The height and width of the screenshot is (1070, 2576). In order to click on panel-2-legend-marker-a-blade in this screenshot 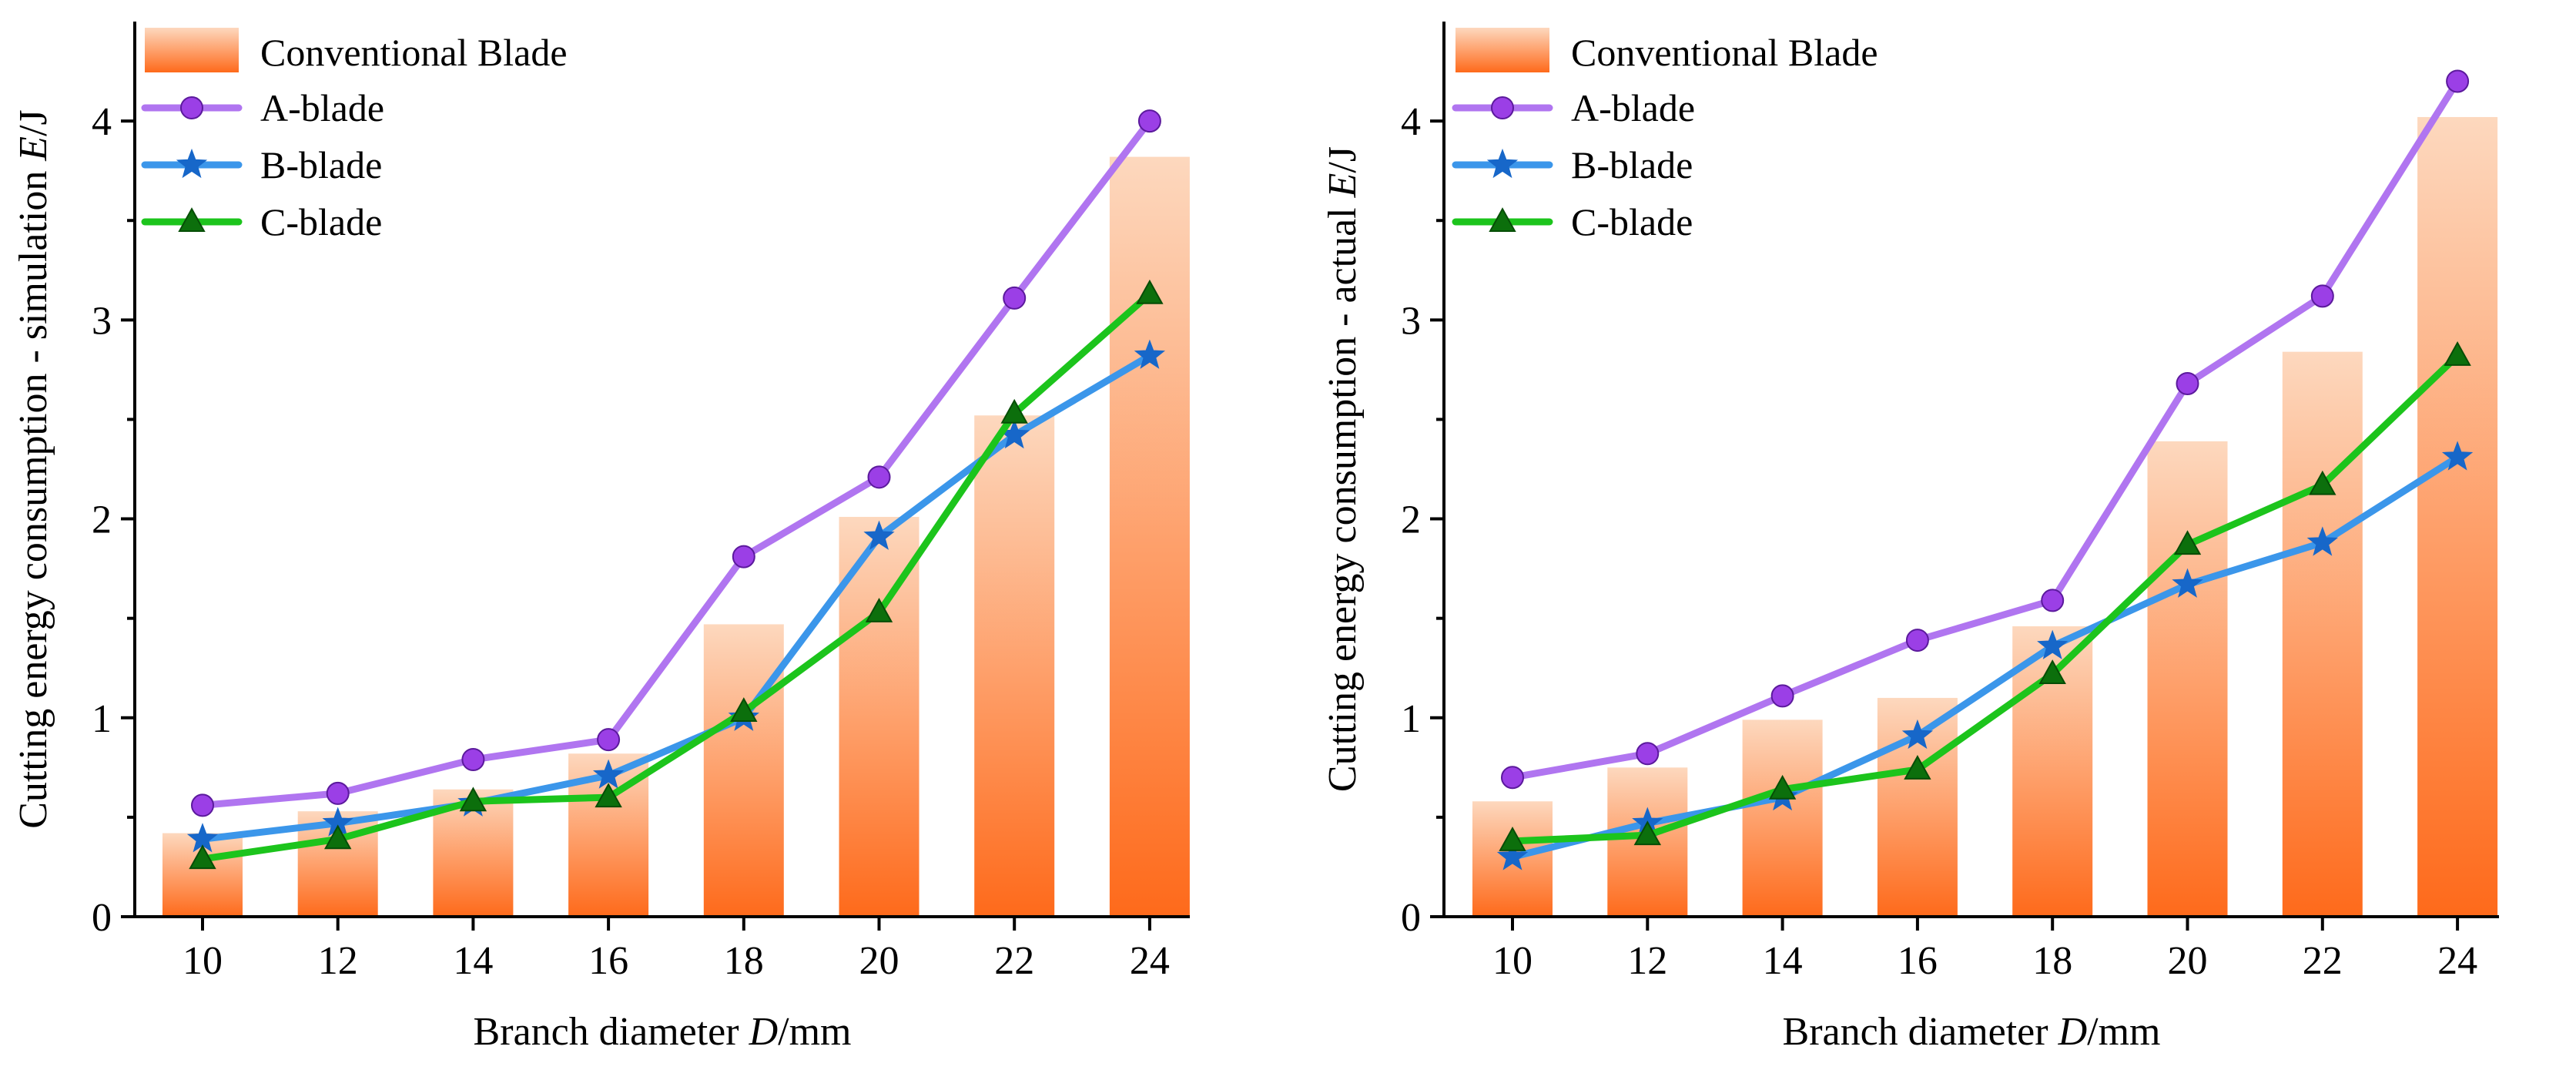, I will do `click(1502, 107)`.